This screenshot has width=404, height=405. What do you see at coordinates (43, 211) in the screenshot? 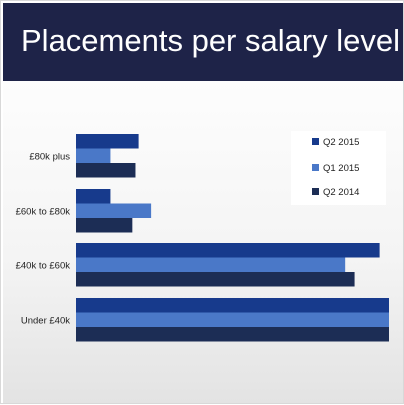
I see `category-label: £60k to £80k` at bounding box center [43, 211].